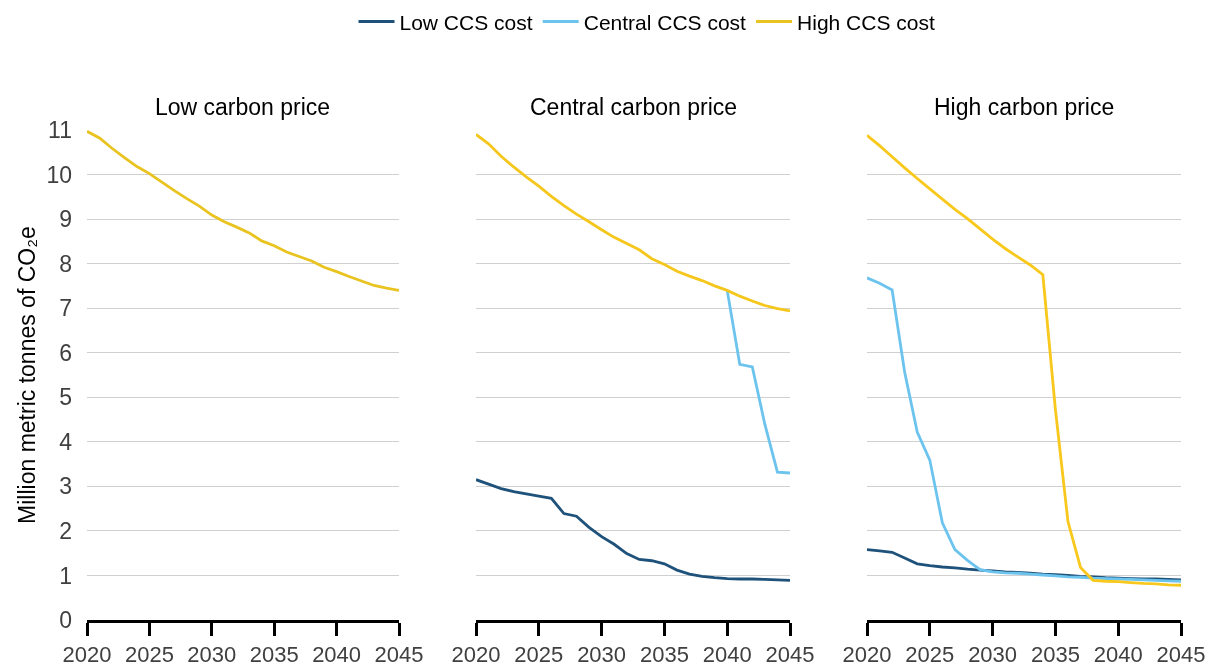  What do you see at coordinates (66, 441) in the screenshot?
I see `y-tick-label: 4` at bounding box center [66, 441].